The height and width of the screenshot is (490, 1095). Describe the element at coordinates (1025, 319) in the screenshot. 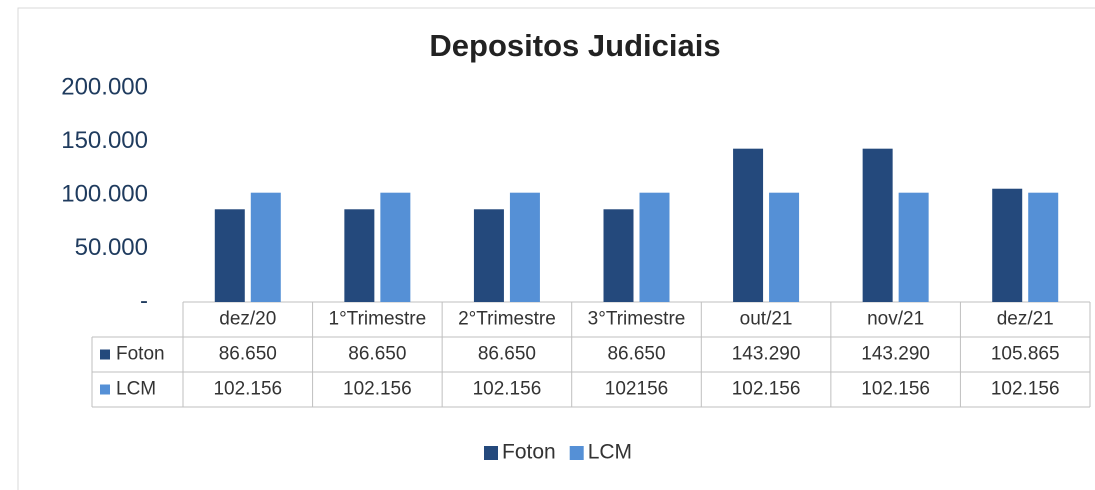

I see `x-tick-label: dez/21` at that location.